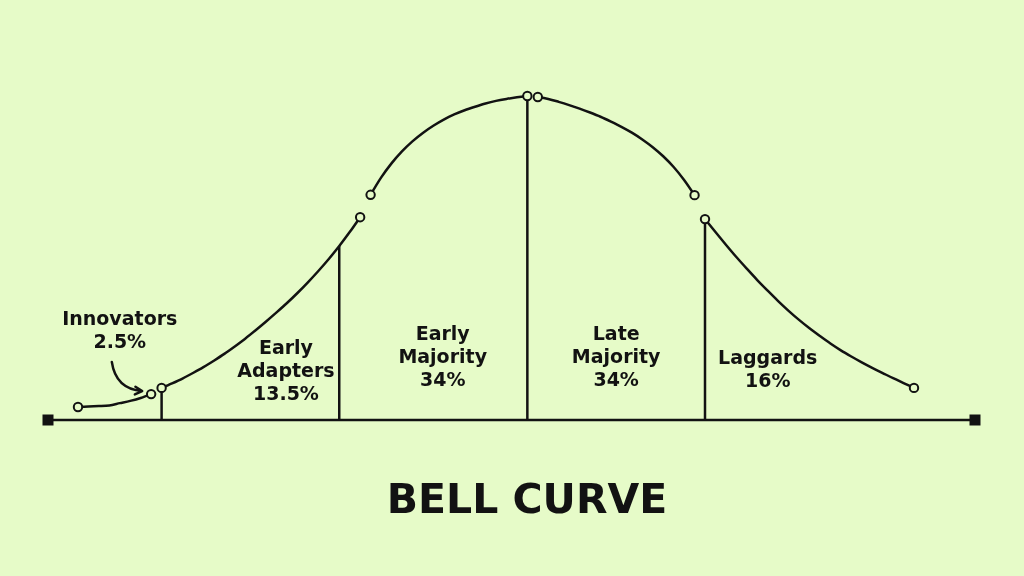 The image size is (1024, 576). What do you see at coordinates (616, 356) in the screenshot?
I see `annotation: Late Majority 34%` at bounding box center [616, 356].